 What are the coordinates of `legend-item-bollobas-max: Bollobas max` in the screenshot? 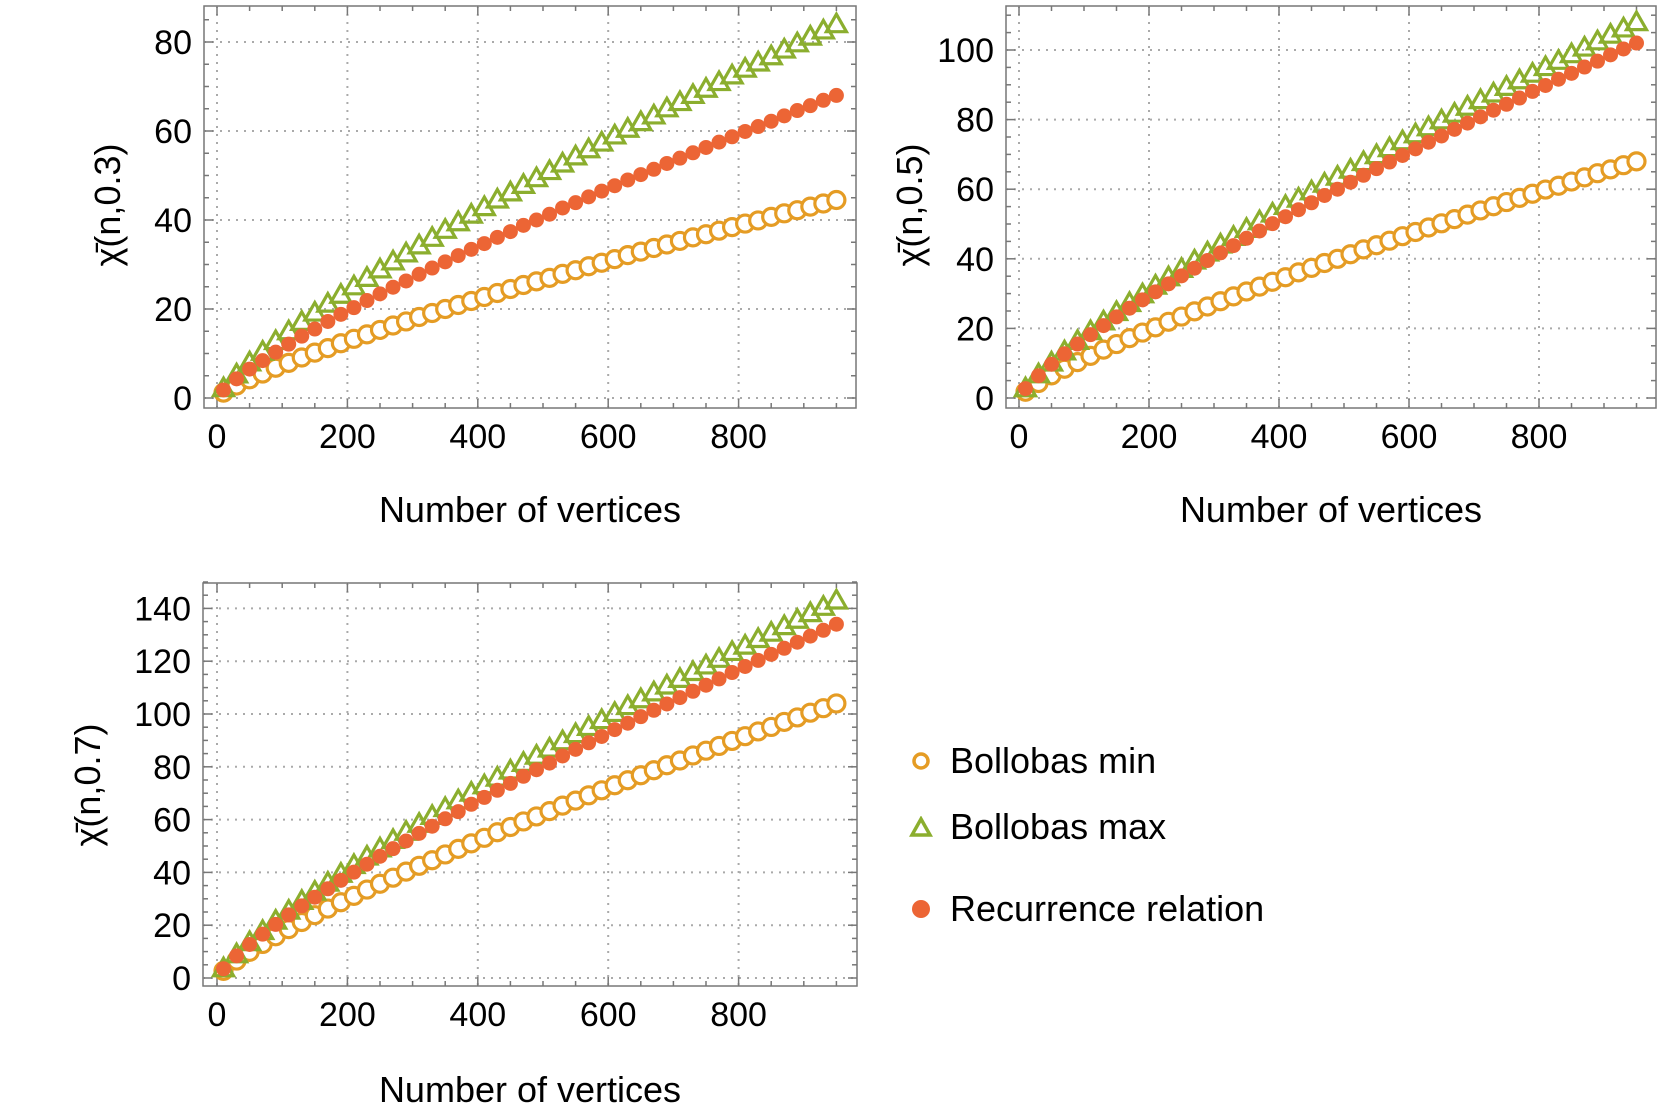 It's located at (1085, 827).